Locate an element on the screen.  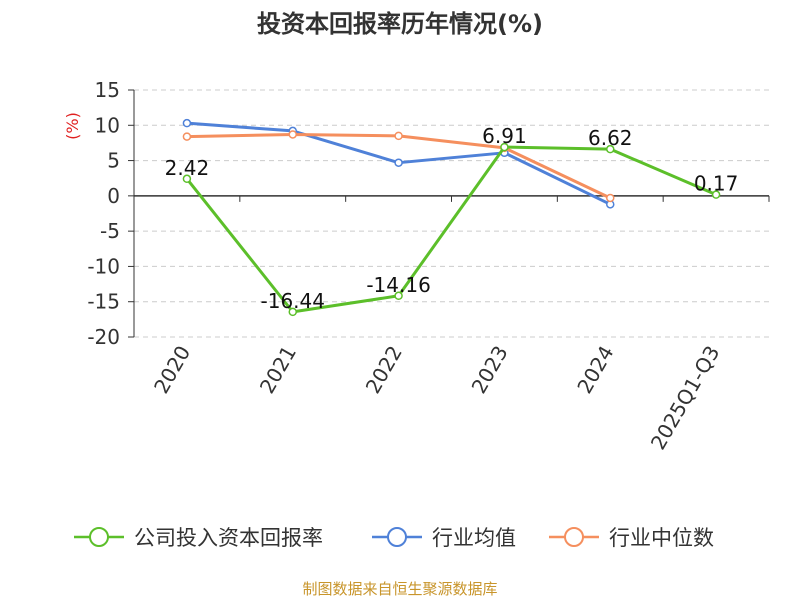
y-tick-label: -10 is located at coordinates (103, 266).